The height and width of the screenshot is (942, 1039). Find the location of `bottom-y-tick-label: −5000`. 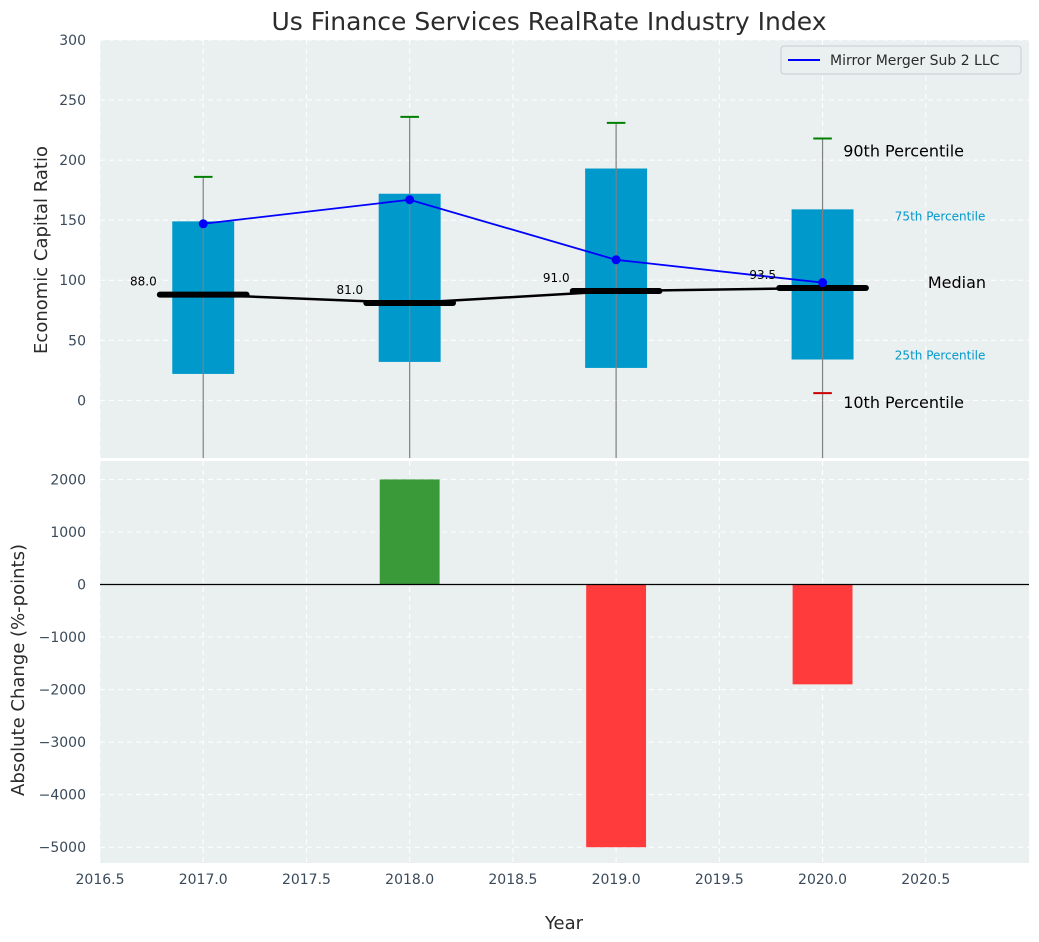

bottom-y-tick-label: −5000 is located at coordinates (62, 848).